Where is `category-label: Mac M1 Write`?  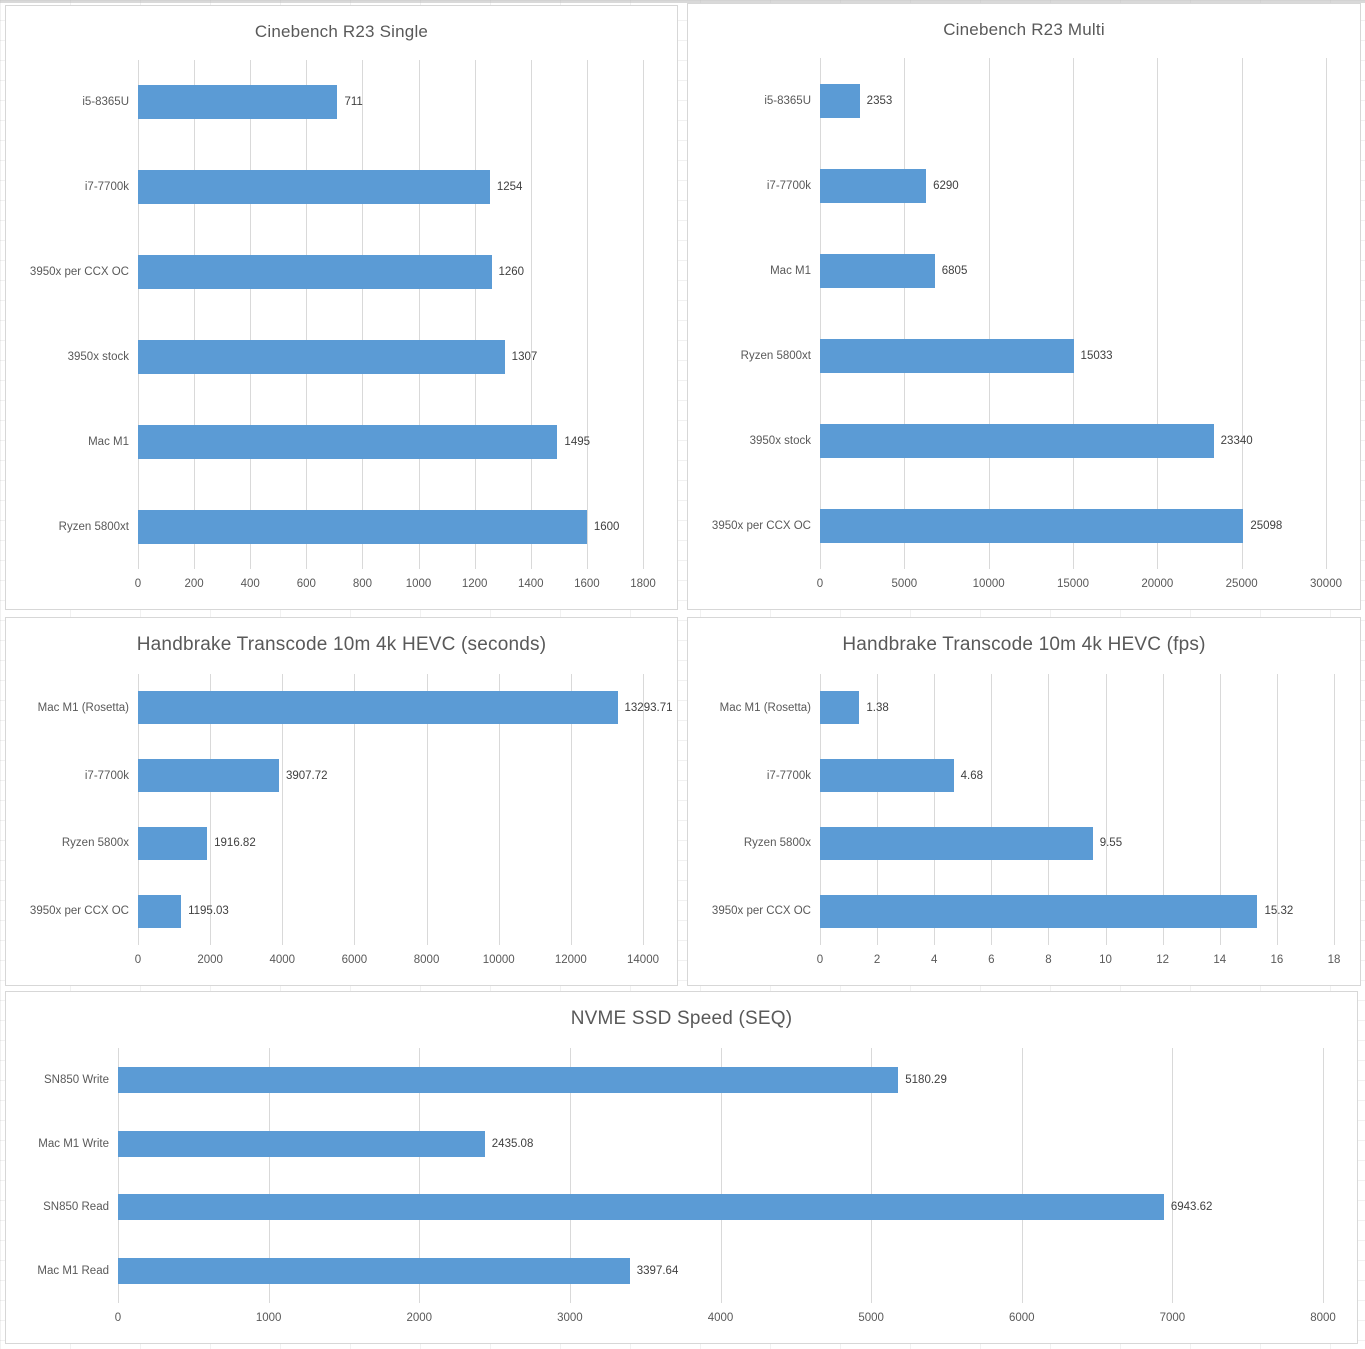 category-label: Mac M1 Write is located at coordinates (73, 1143).